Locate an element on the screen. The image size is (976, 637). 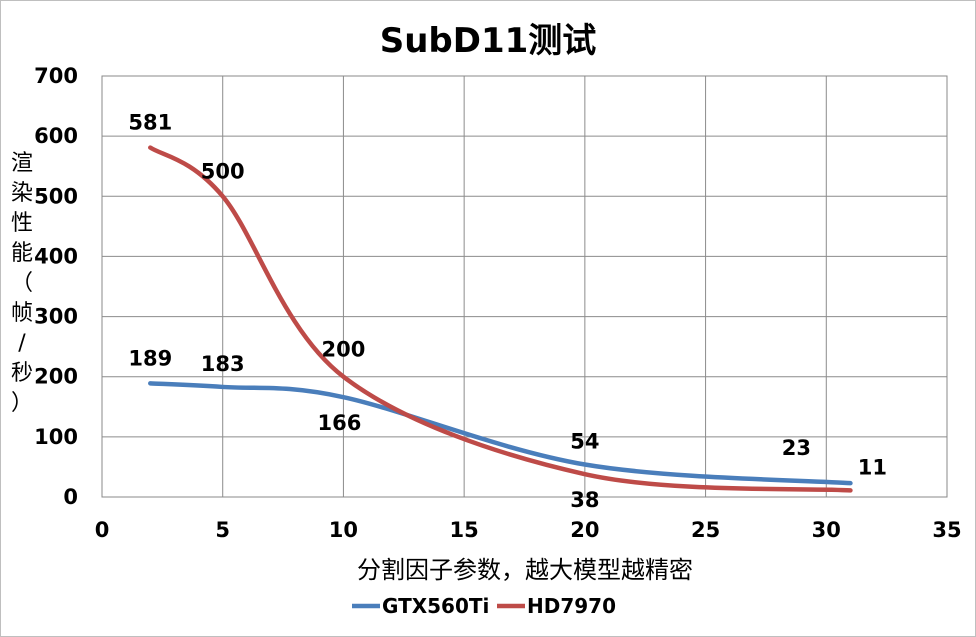
y-tick-label: 100 is located at coordinates (56, 437).